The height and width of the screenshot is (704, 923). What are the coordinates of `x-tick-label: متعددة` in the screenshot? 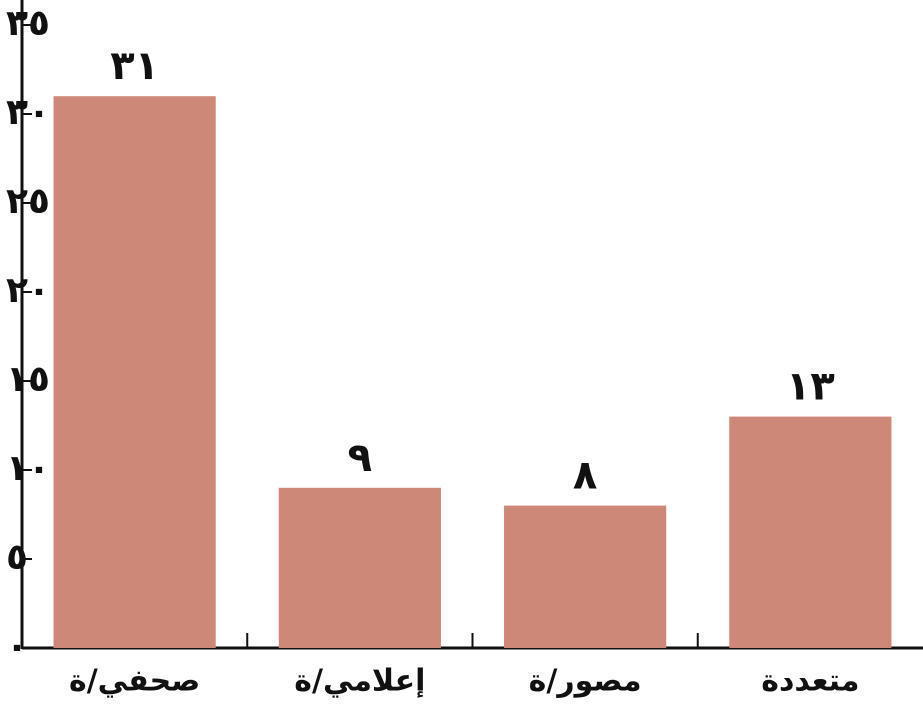 It's located at (810, 681).